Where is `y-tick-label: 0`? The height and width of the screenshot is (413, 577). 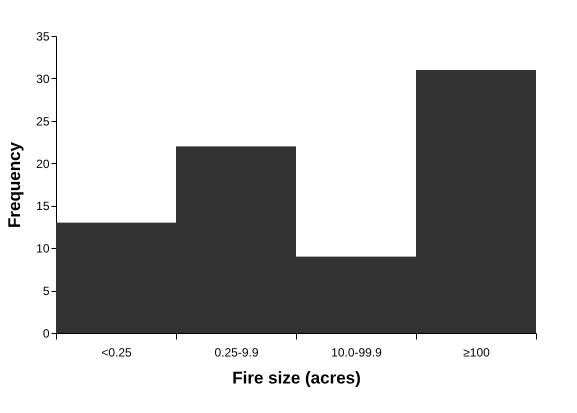
y-tick-label: 0 is located at coordinates (46, 333).